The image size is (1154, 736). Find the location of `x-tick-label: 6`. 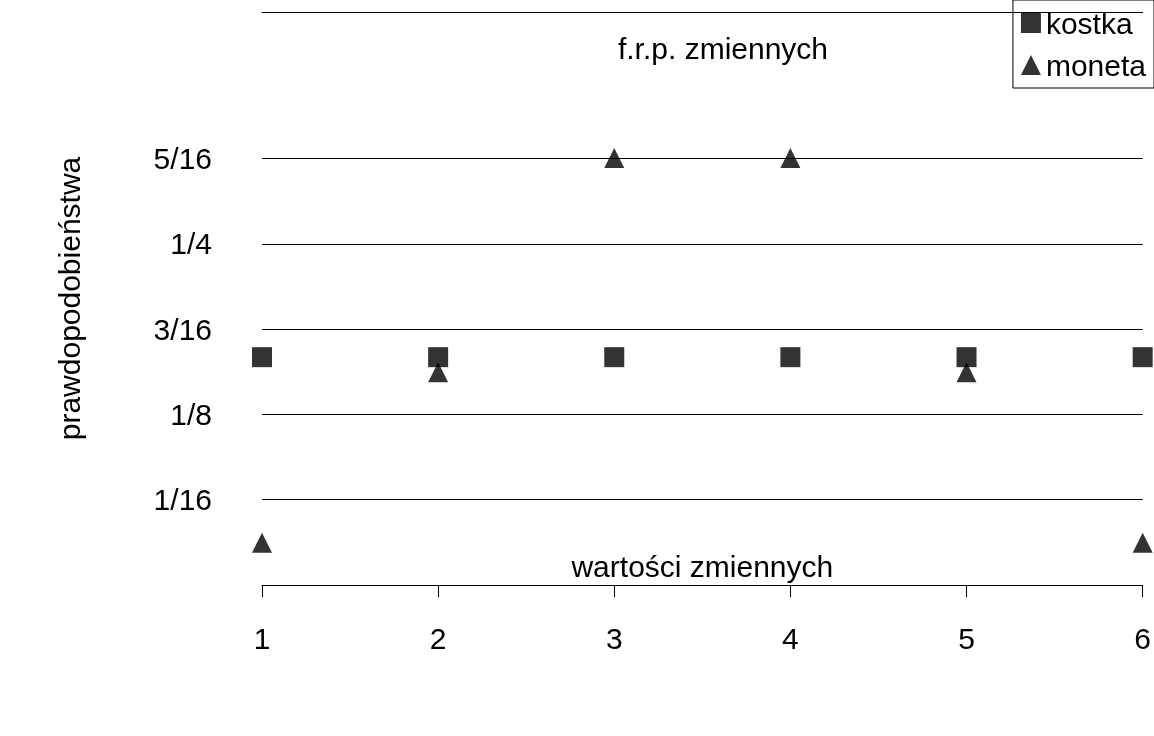

x-tick-label: 6 is located at coordinates (1142, 638).